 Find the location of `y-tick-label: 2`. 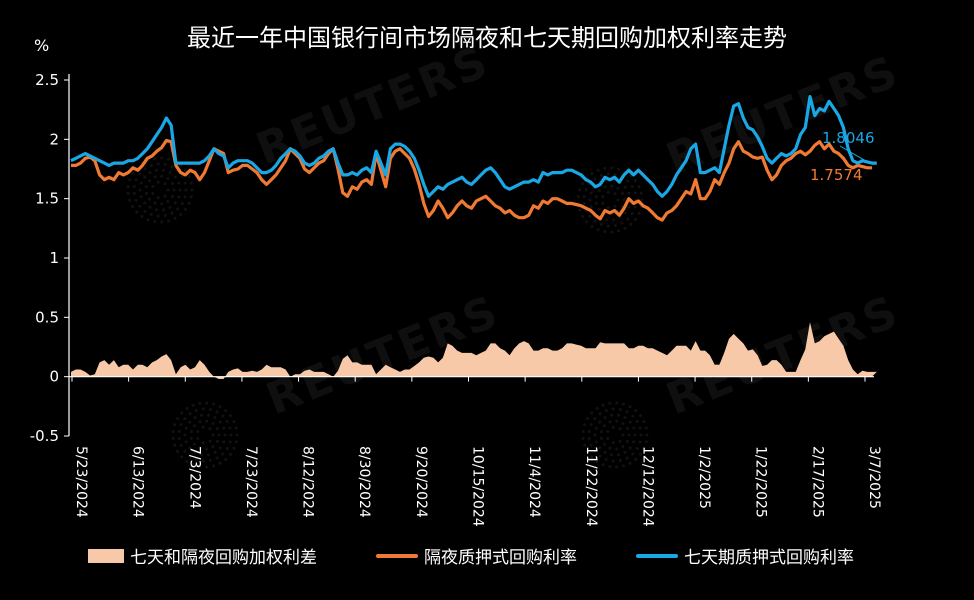

y-tick-label: 2 is located at coordinates (54, 139).